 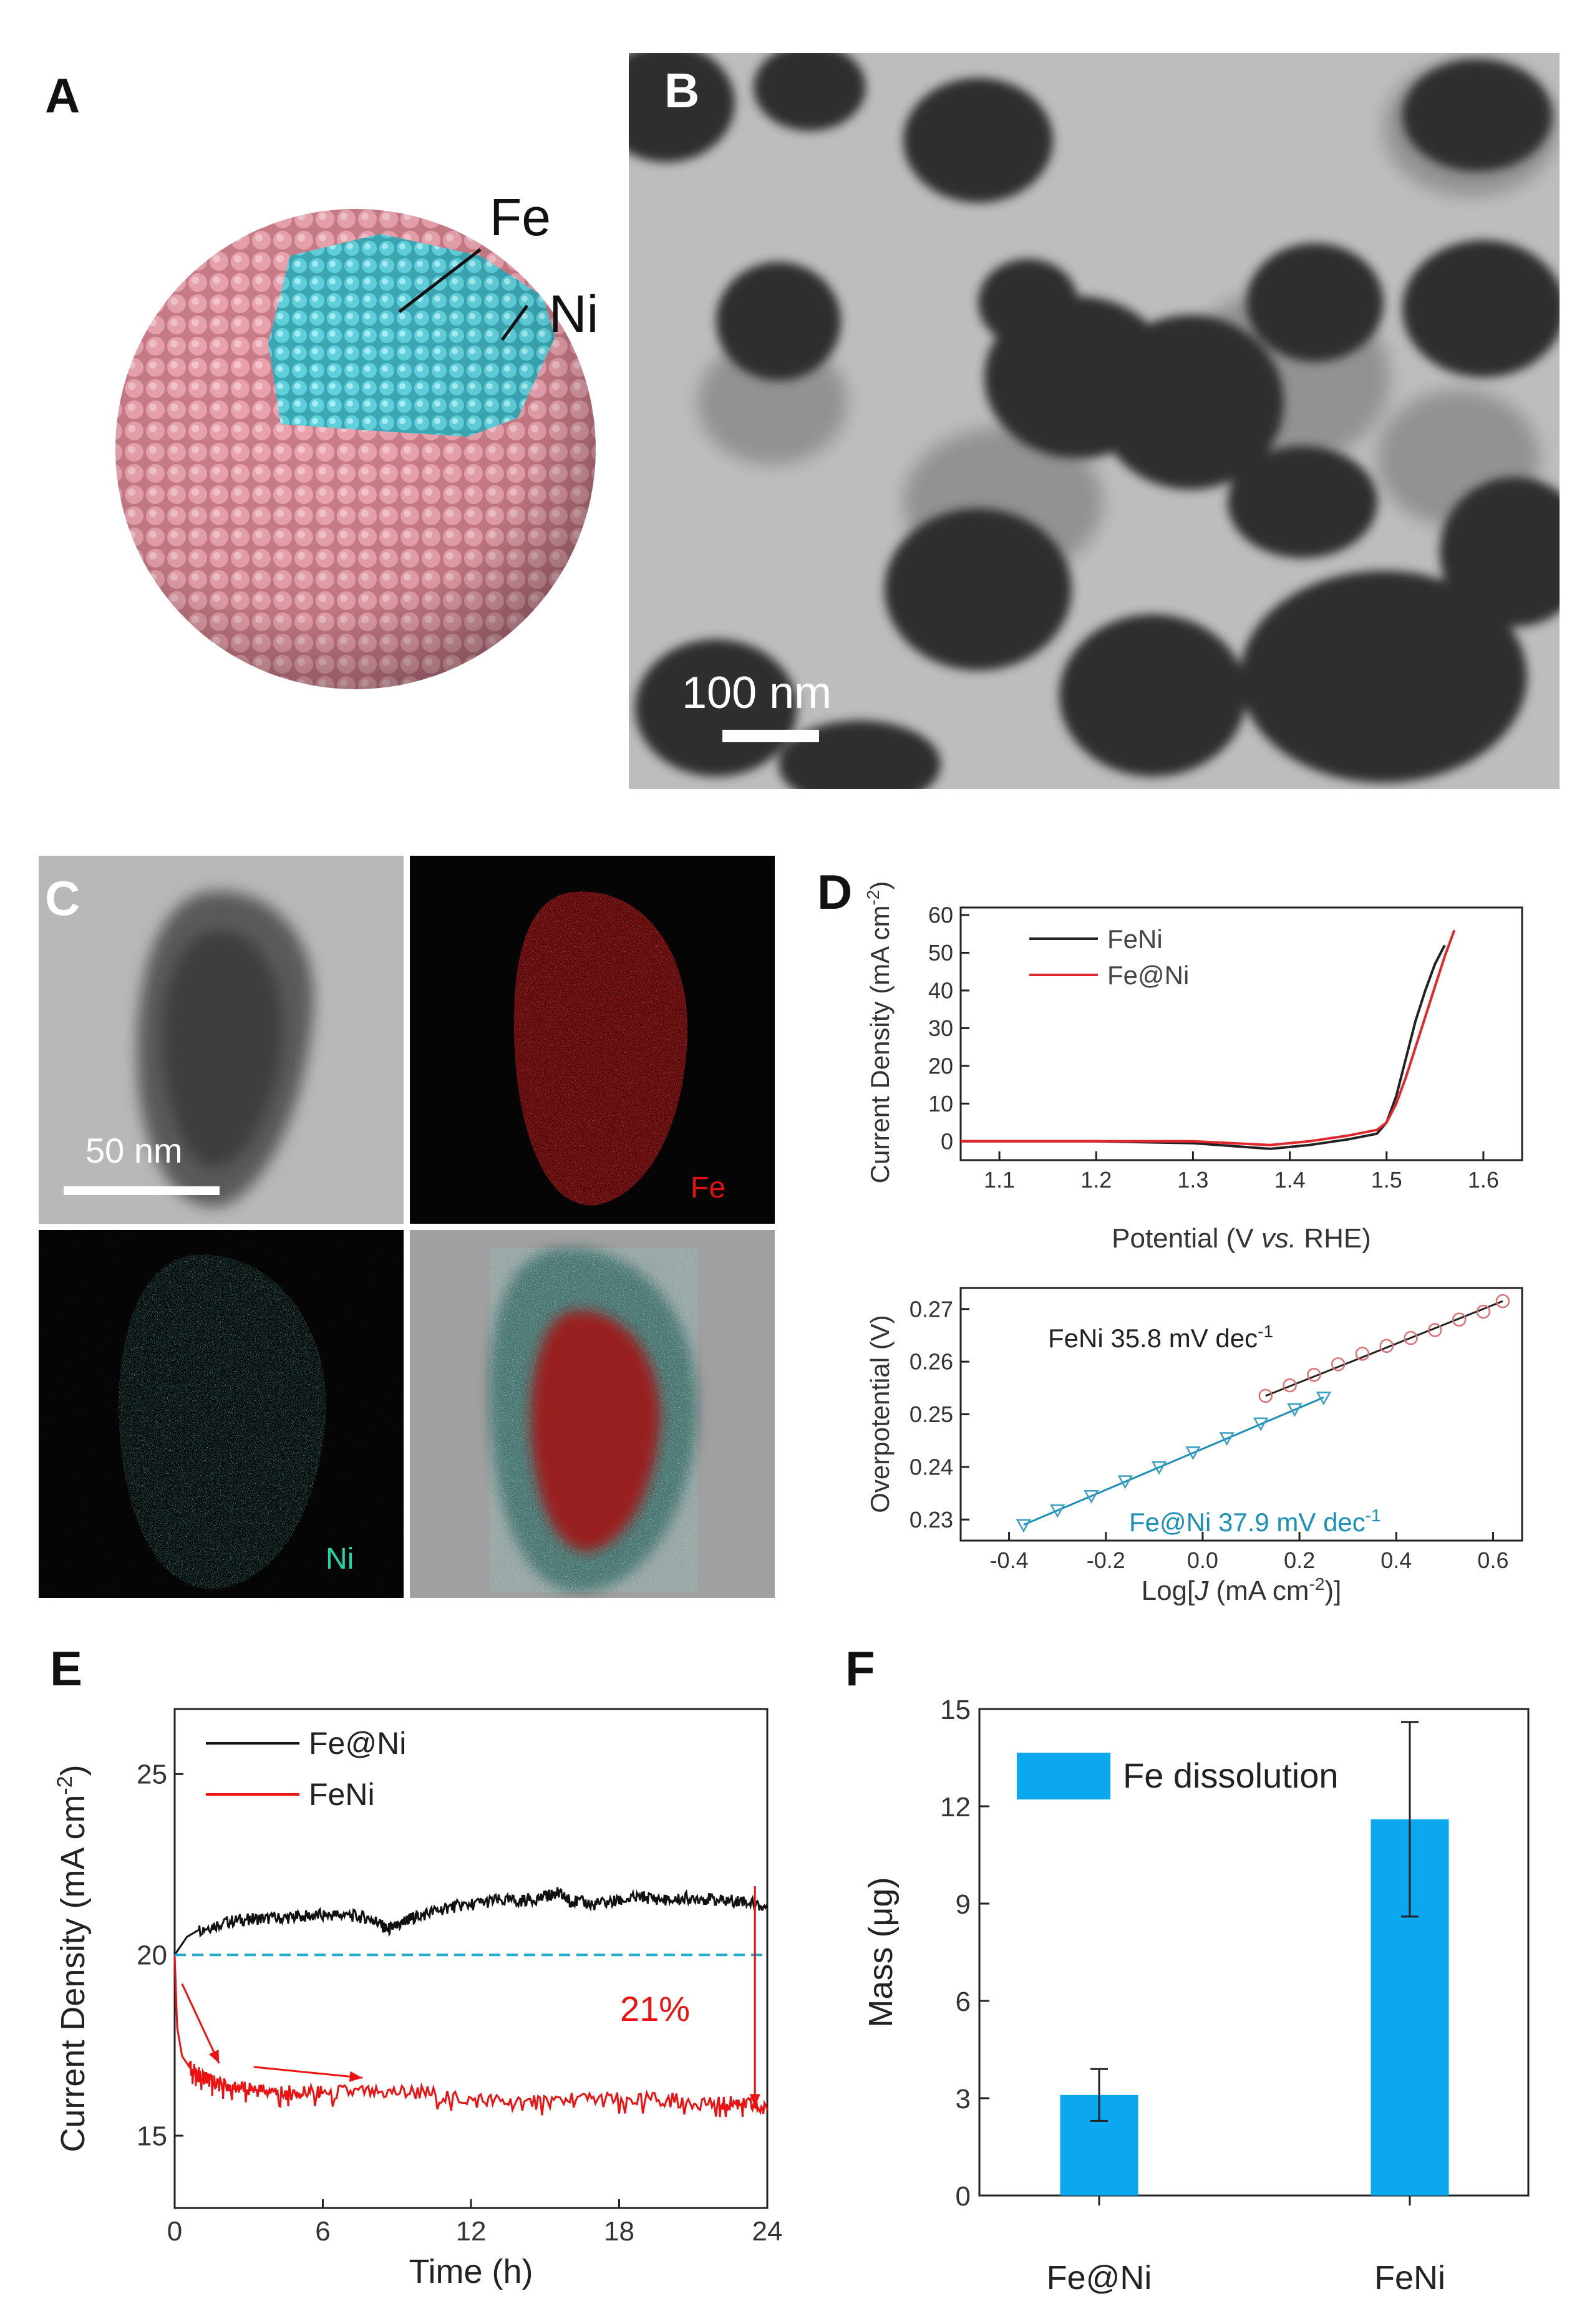 What do you see at coordinates (619, 2231) in the screenshot?
I see `x-tick-label: 18` at bounding box center [619, 2231].